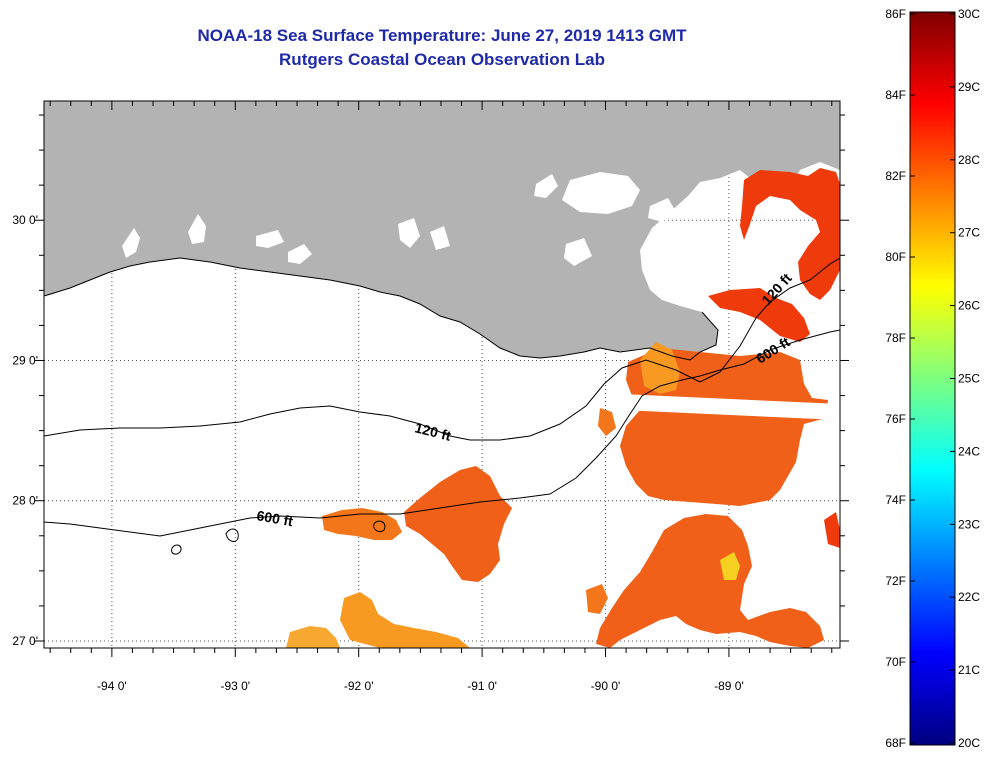  Describe the element at coordinates (969, 306) in the screenshot. I see `colorbar-c-label: 26C` at that location.